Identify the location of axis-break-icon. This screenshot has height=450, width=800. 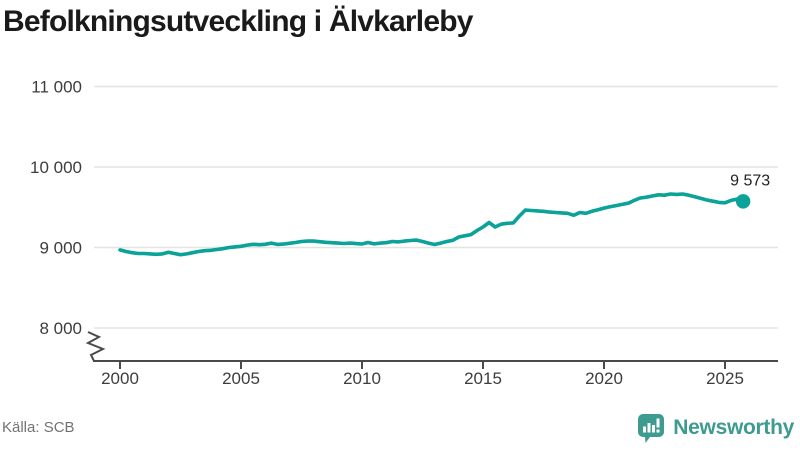
(95, 346).